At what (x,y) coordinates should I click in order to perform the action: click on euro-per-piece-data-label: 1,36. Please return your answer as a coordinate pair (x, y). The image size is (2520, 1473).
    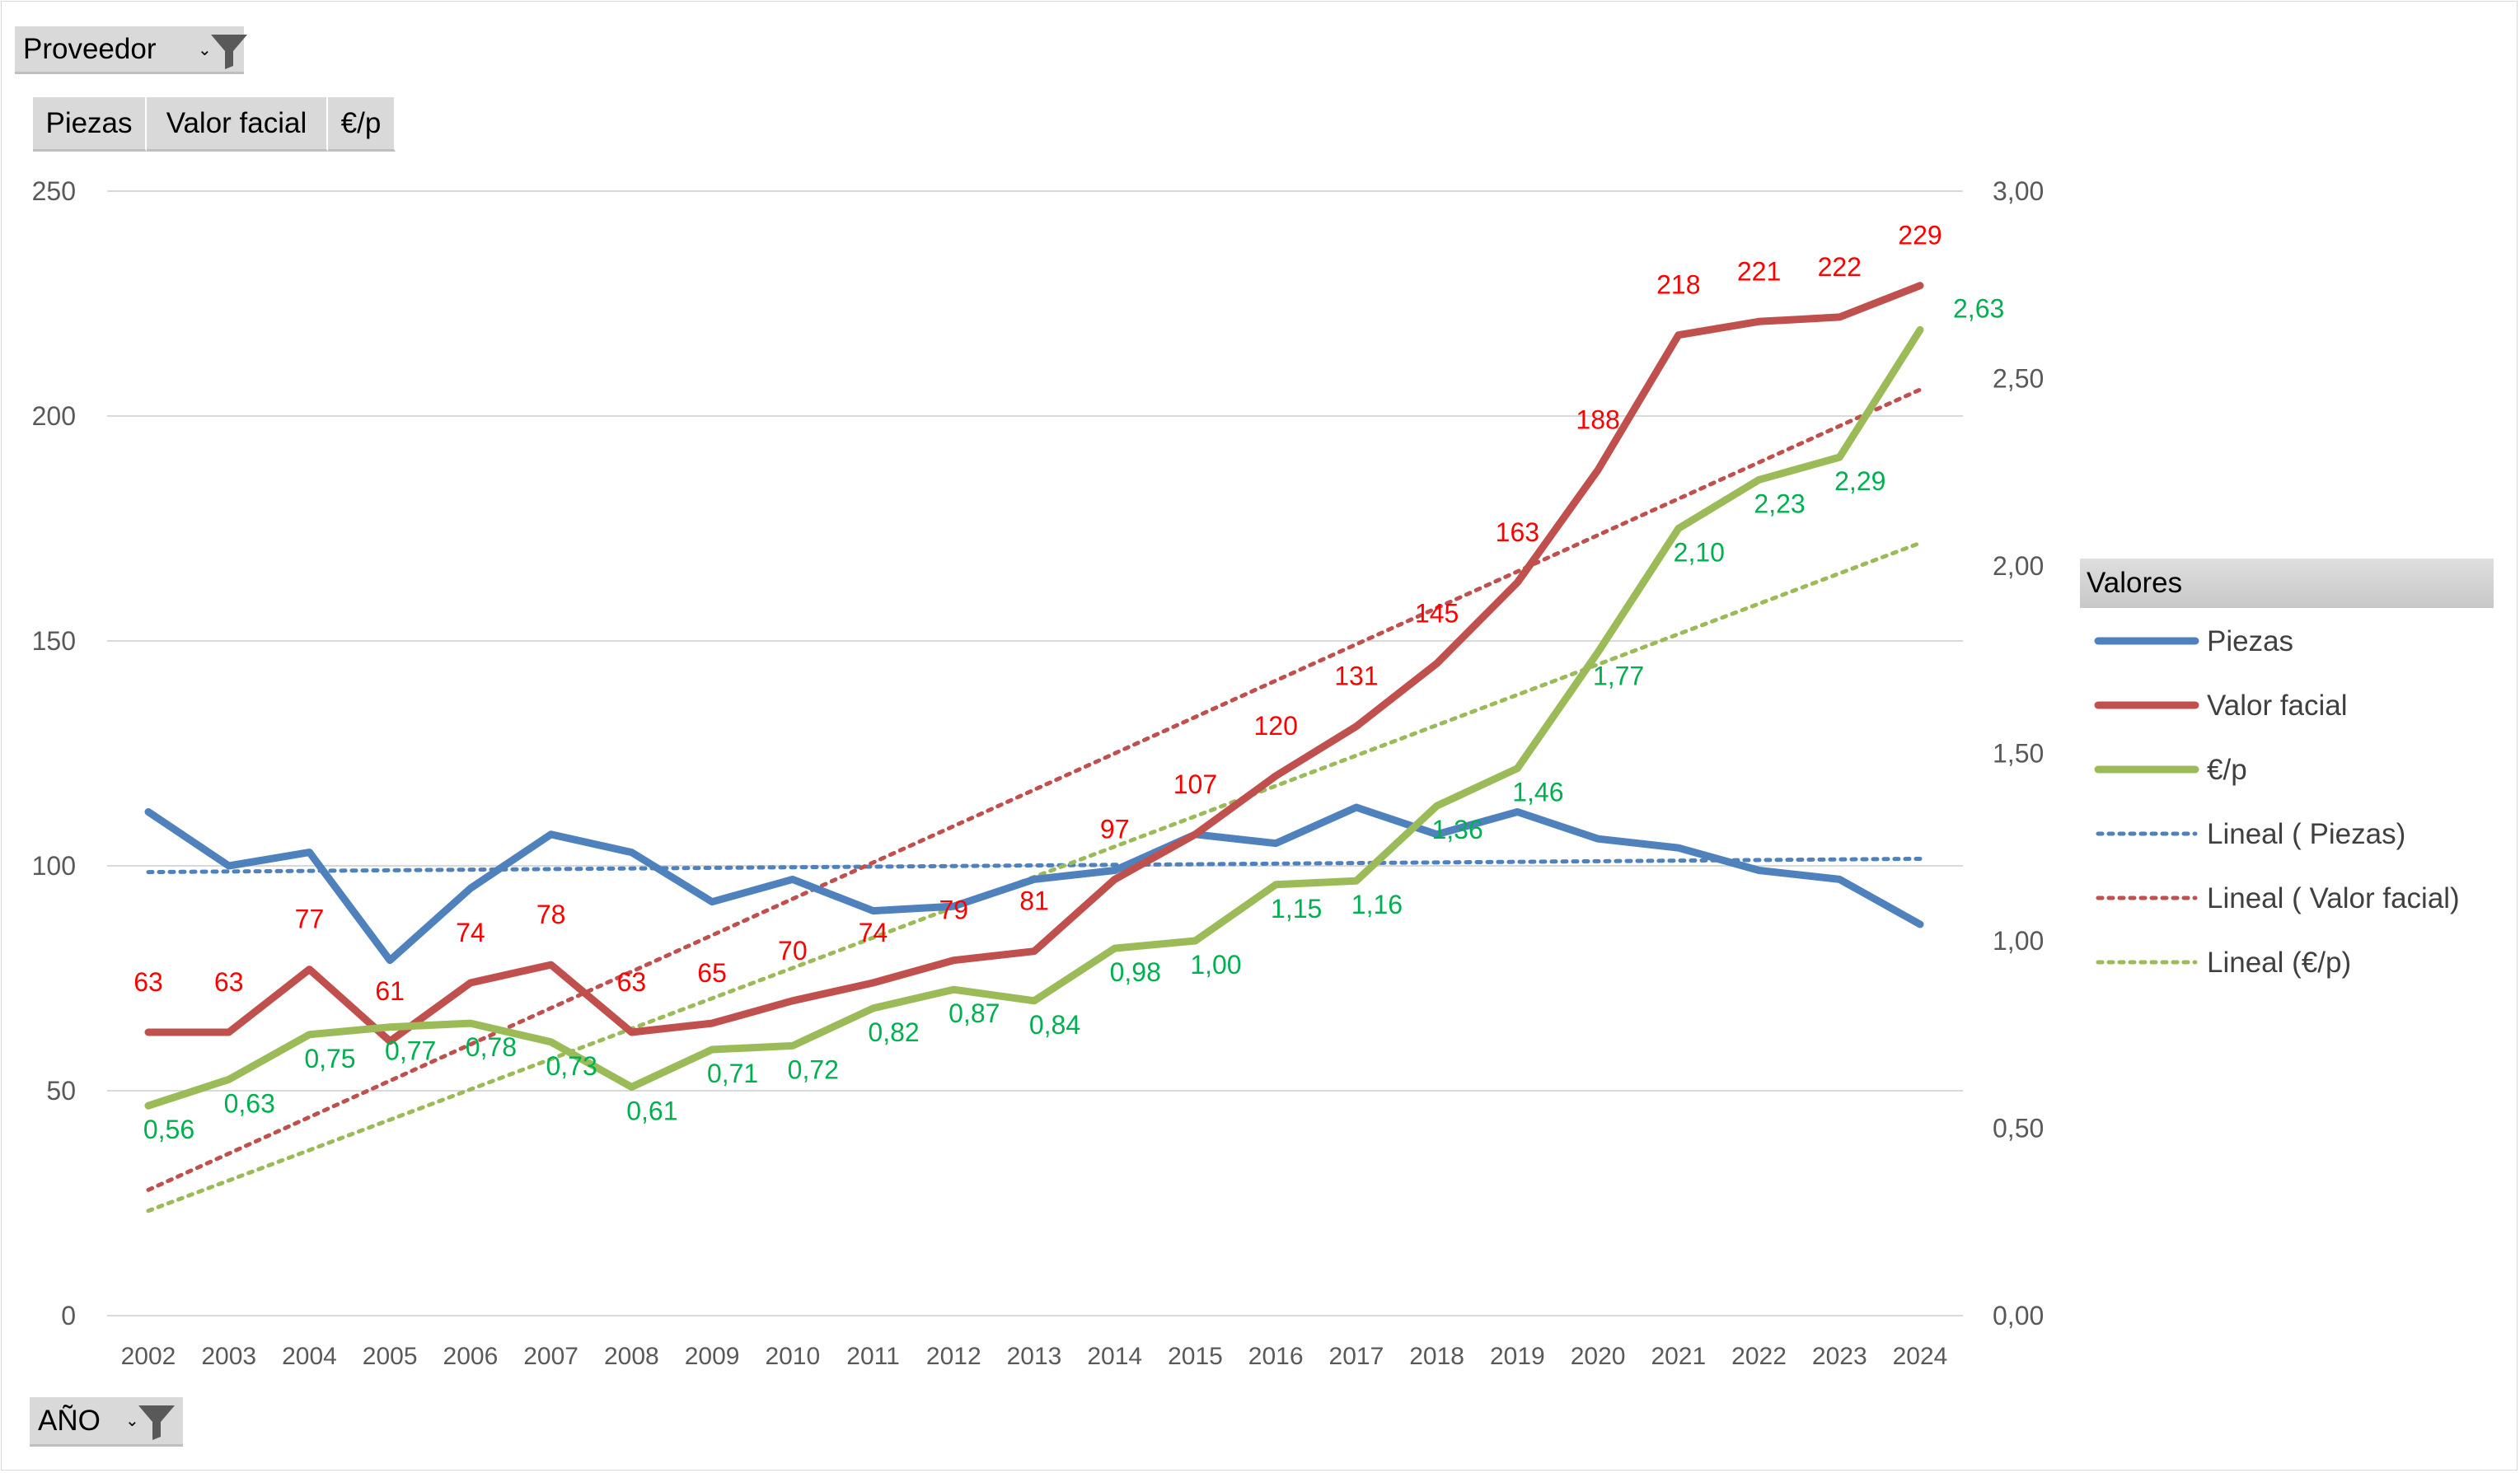
    Looking at the image, I should click on (1456, 829).